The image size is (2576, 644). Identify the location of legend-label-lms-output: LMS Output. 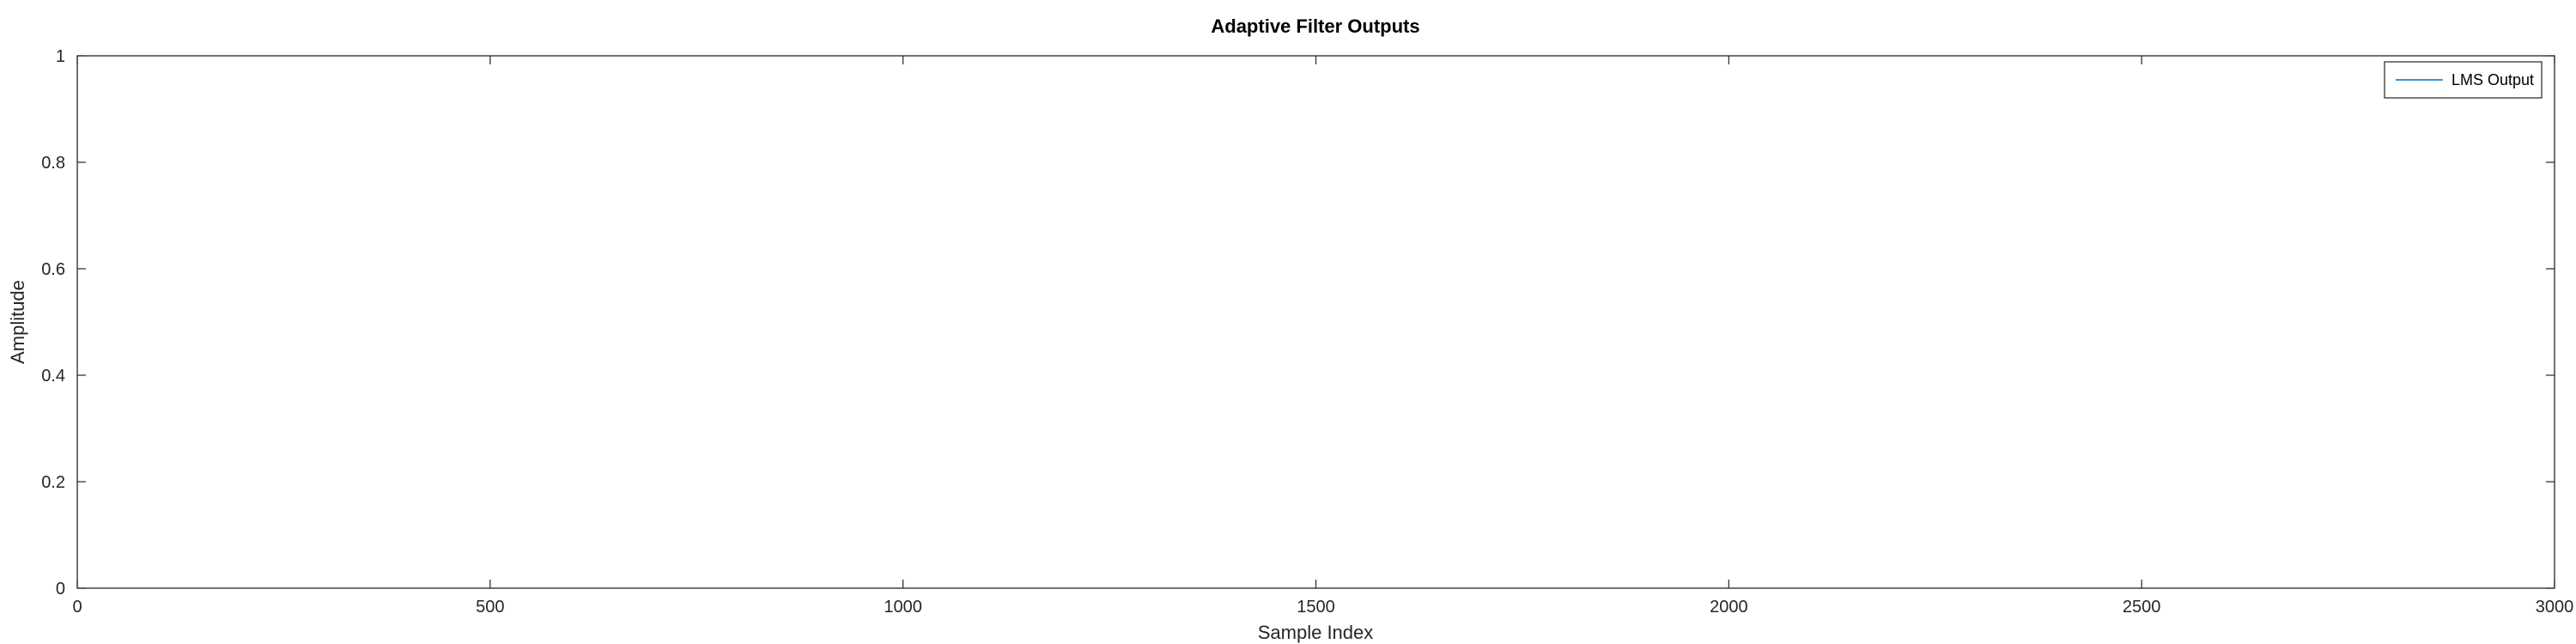
(2492, 79).